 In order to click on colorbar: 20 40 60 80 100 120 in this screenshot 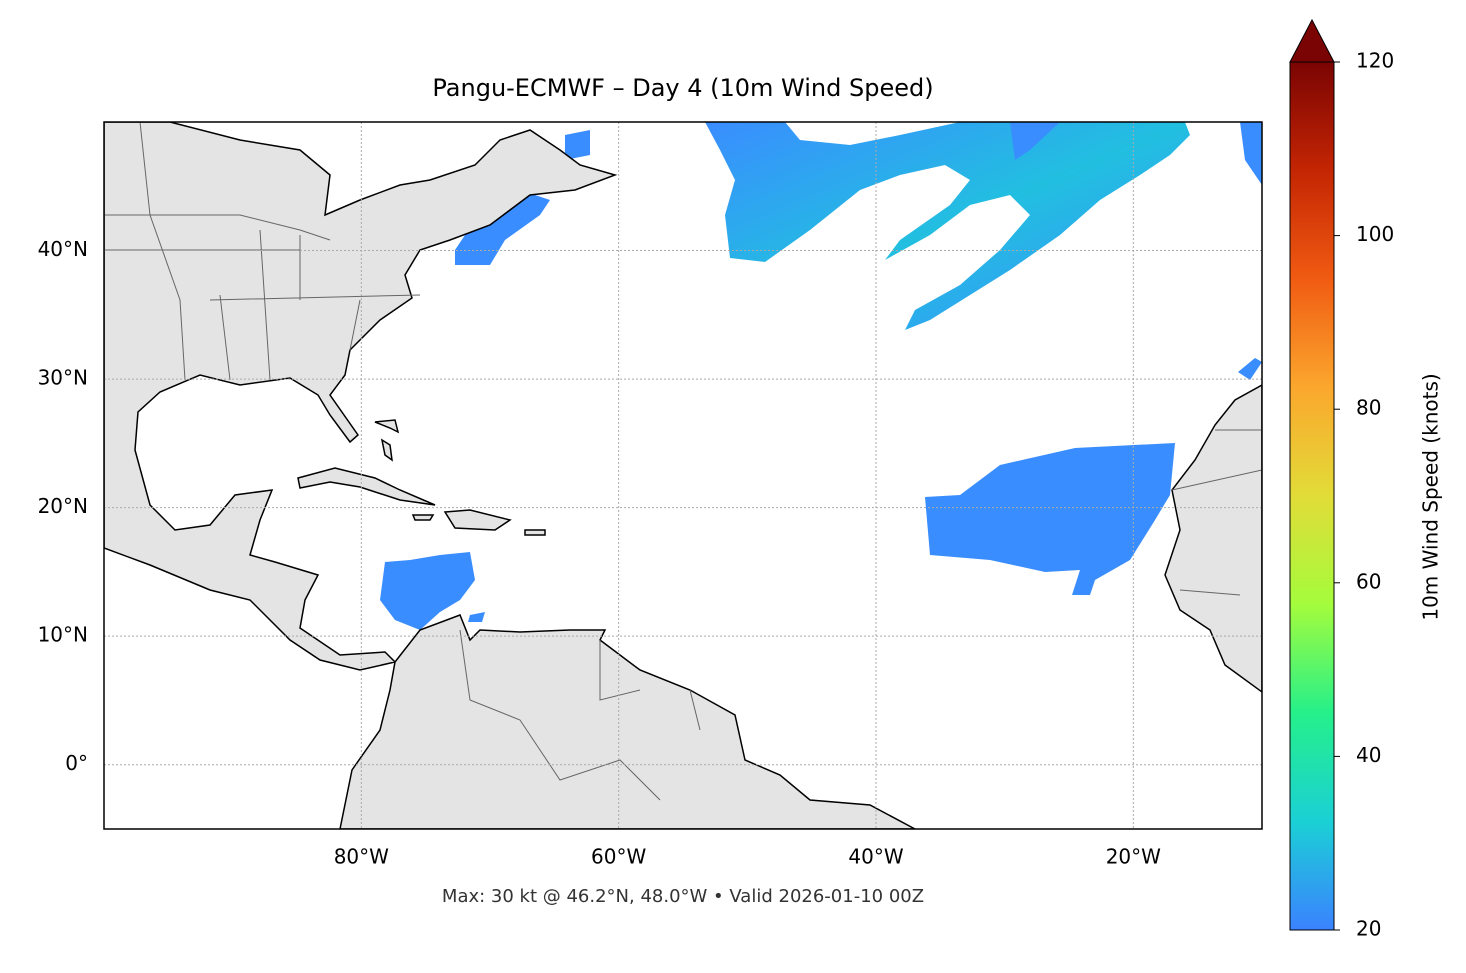, I will do `click(1341, 479)`.